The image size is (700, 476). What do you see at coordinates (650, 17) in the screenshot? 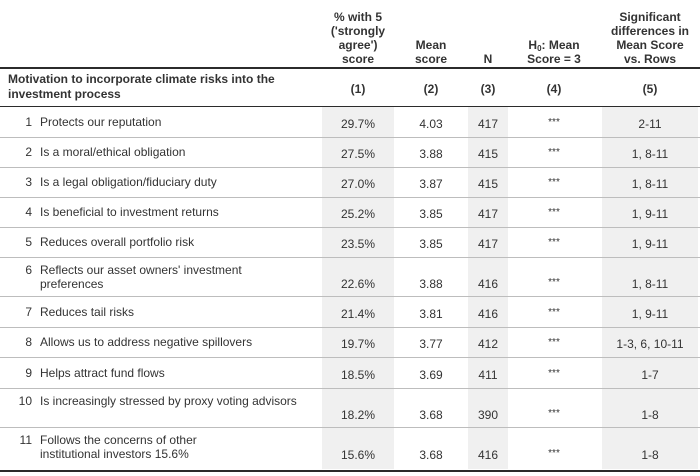
I see `header-text: Significant` at bounding box center [650, 17].